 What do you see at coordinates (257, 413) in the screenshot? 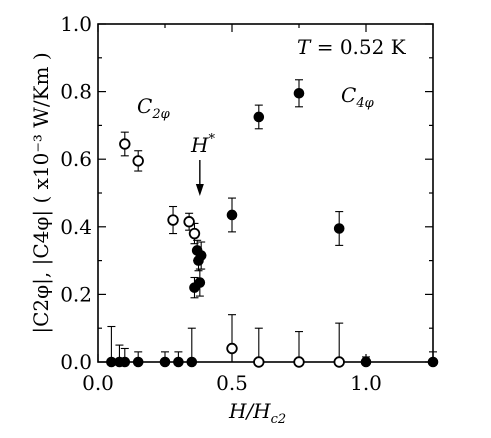
I see `x-axis-label: H/Hc2` at bounding box center [257, 413].